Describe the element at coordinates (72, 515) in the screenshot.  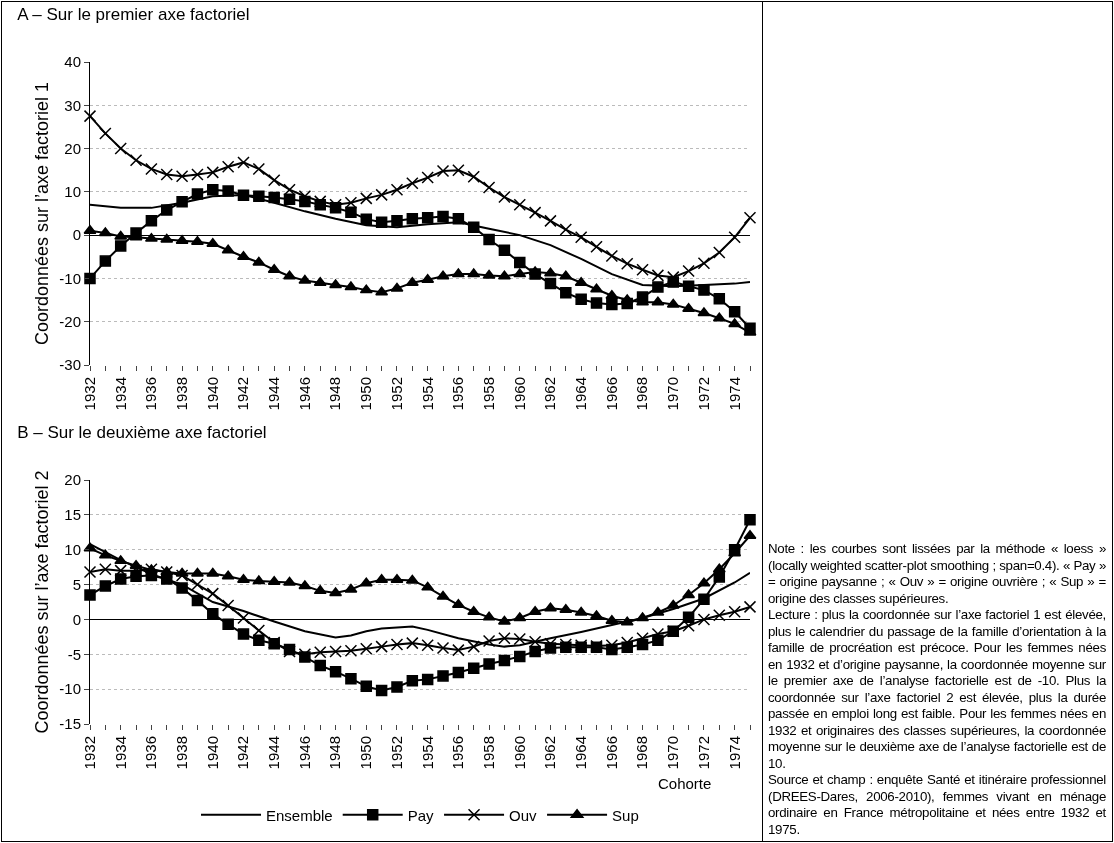
I see `y-tick-label: 15` at that location.